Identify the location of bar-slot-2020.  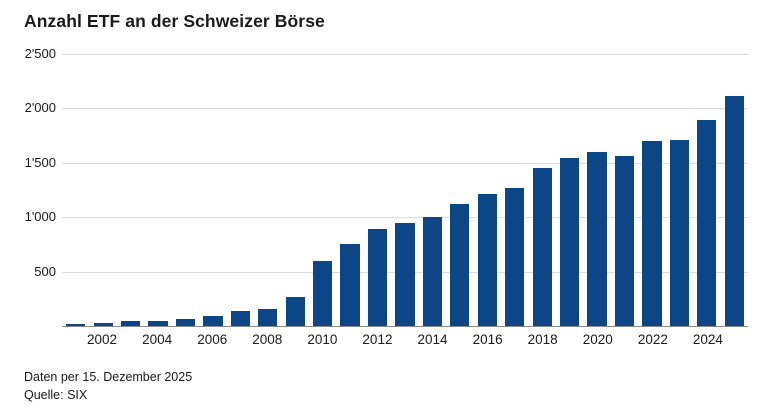
(596, 190).